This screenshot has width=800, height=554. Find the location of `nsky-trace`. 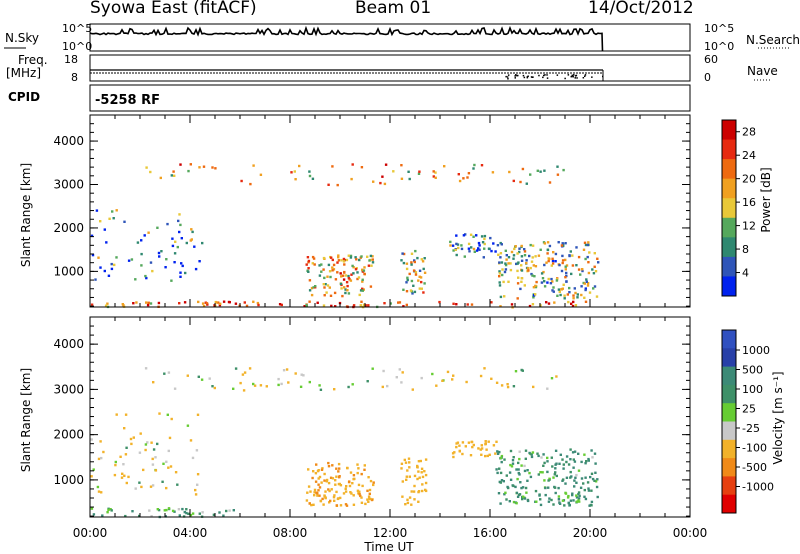

nsky-trace is located at coordinates (346, 38).